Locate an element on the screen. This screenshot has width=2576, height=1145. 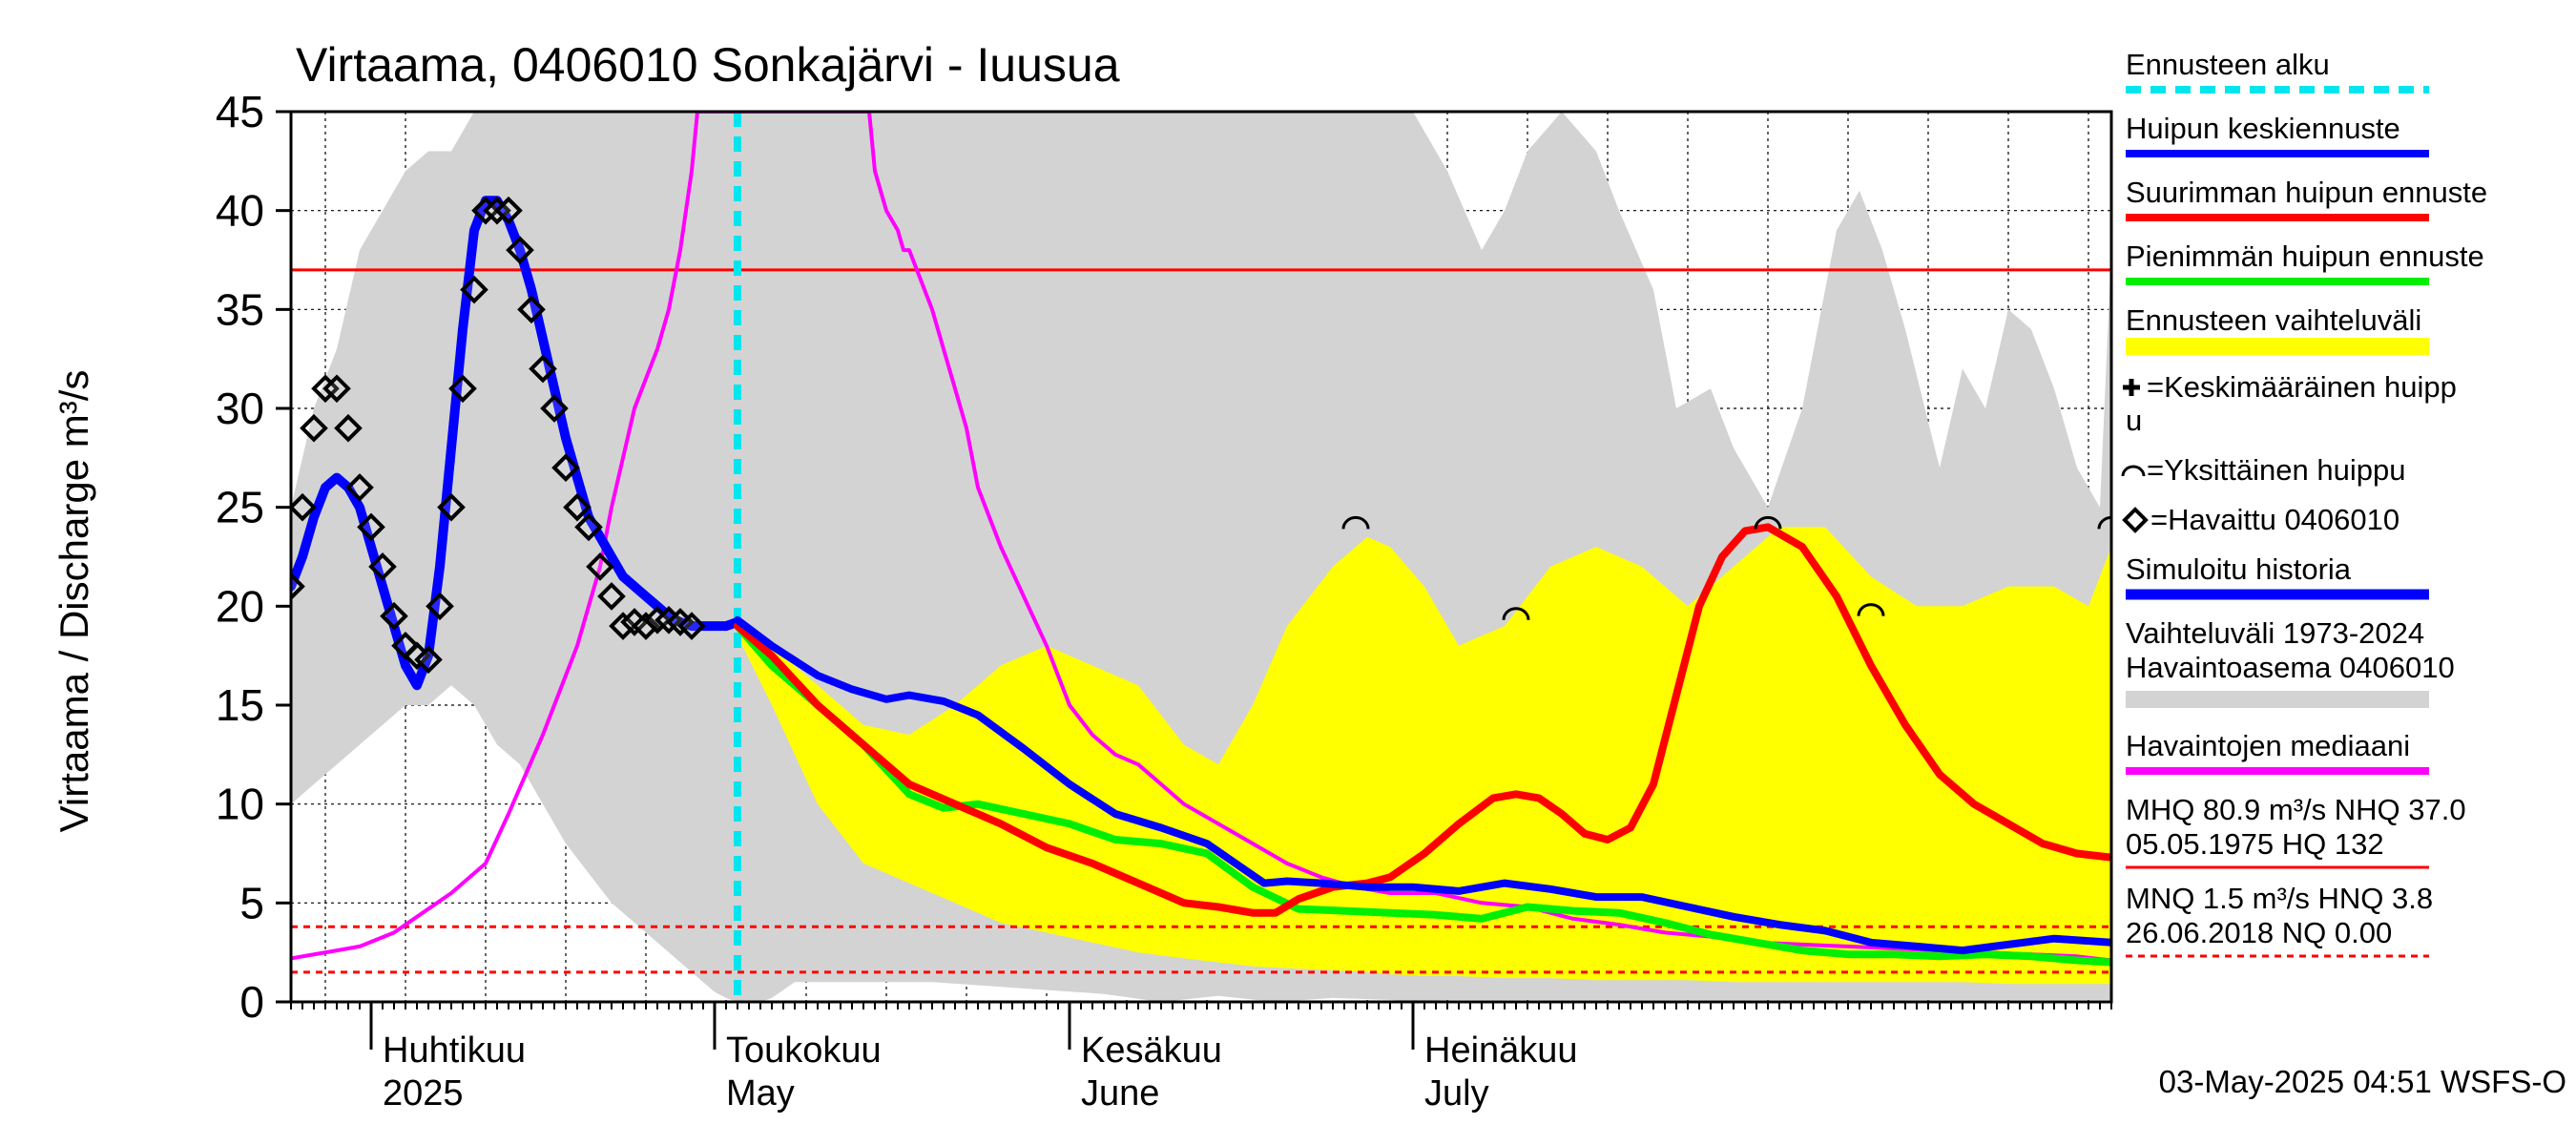
y-tick-label: 15 is located at coordinates (240, 705).